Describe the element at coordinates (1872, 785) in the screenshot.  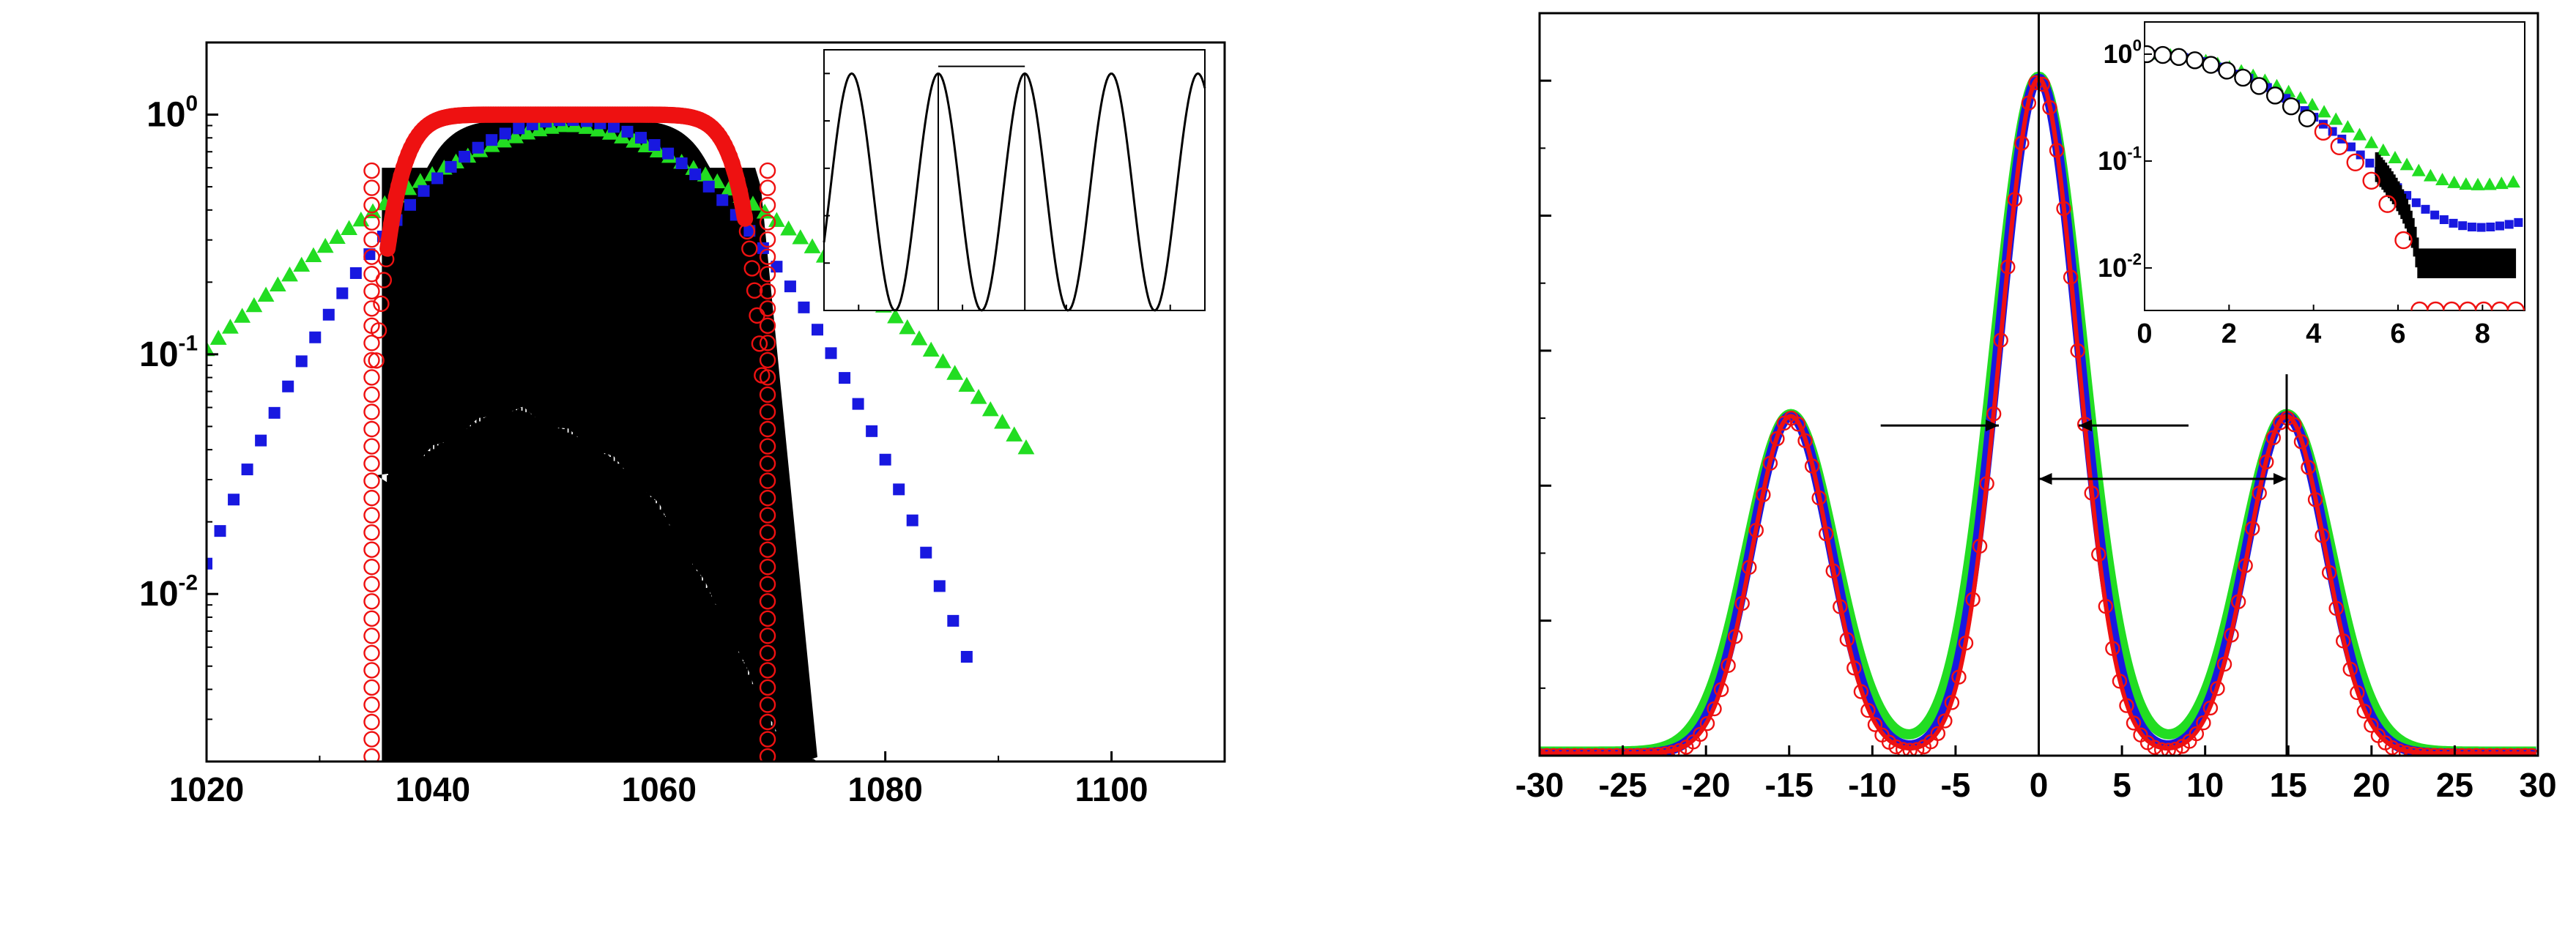
I see `x-tick-label: -10` at that location.